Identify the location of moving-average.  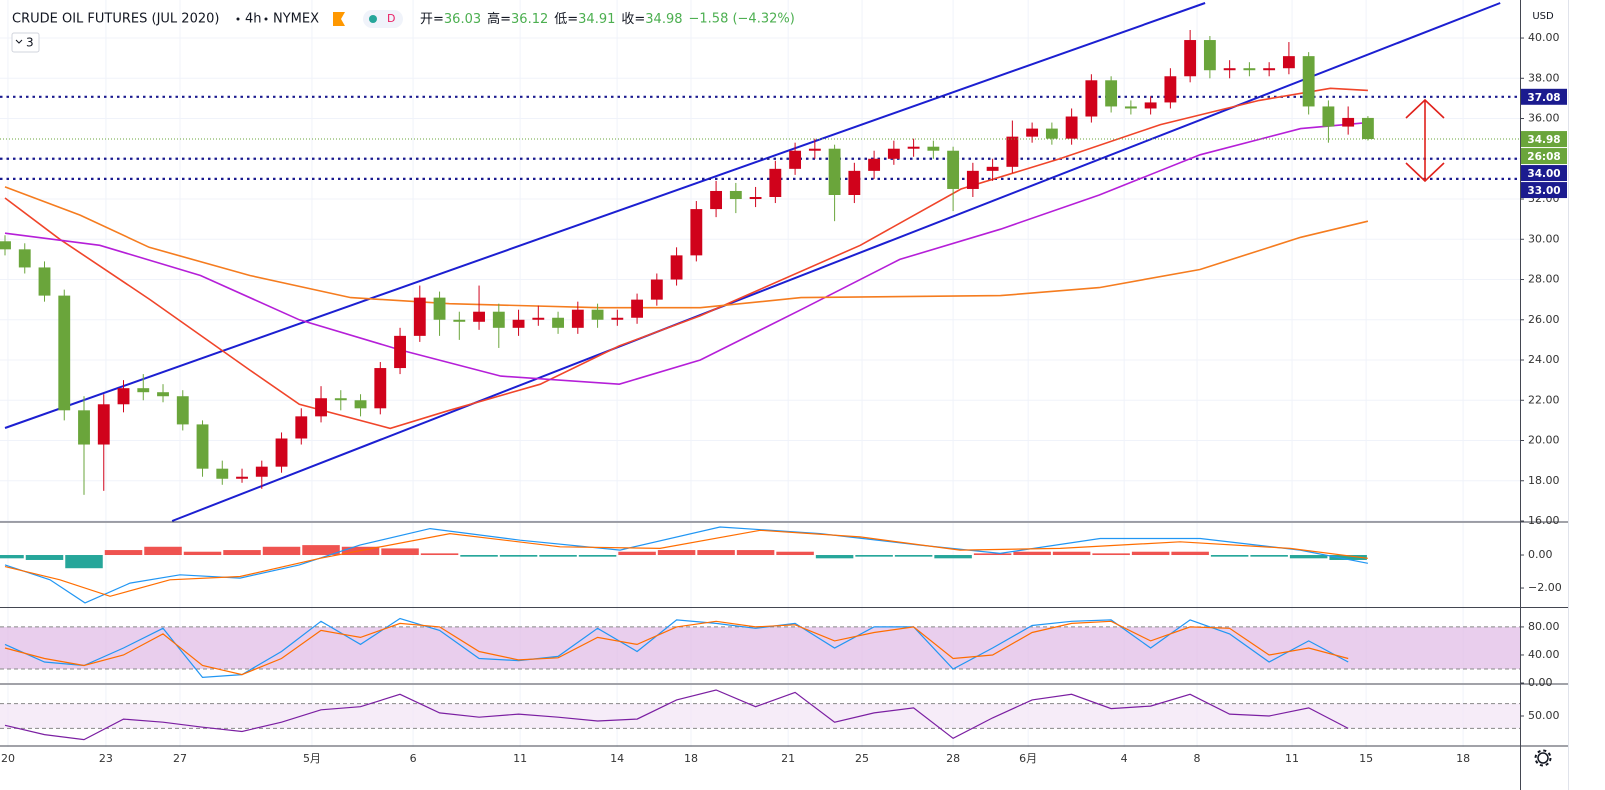
(686, 247).